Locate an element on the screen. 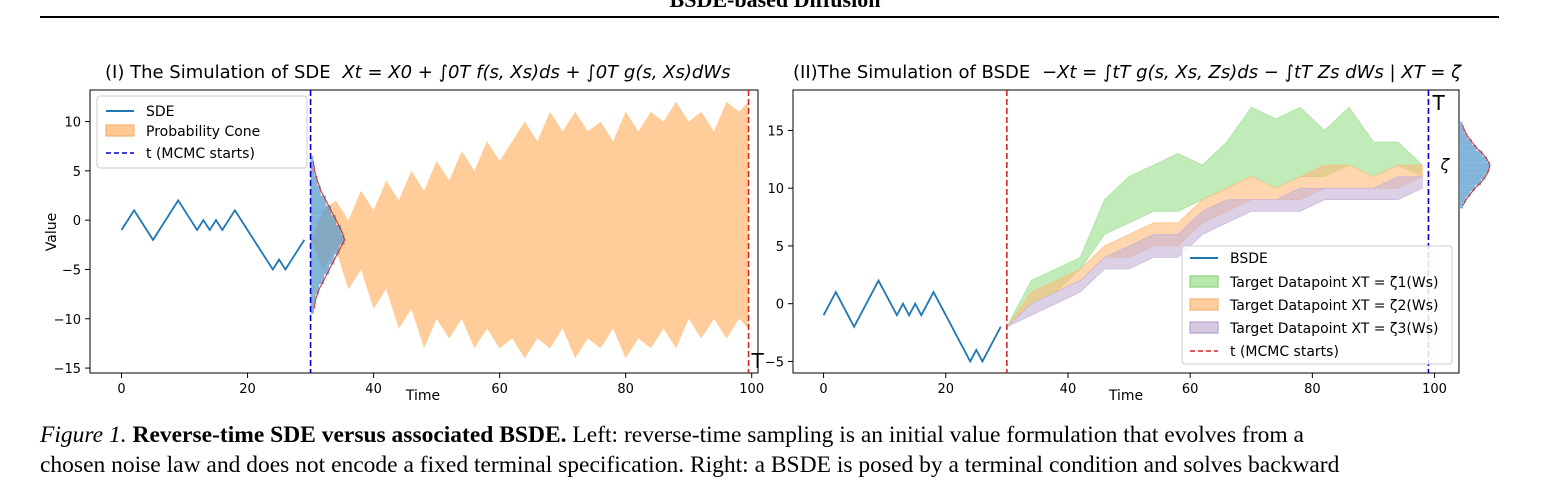 This screenshot has width=1550, height=480. caption-label: Figure 1. is located at coordinates (83, 435).